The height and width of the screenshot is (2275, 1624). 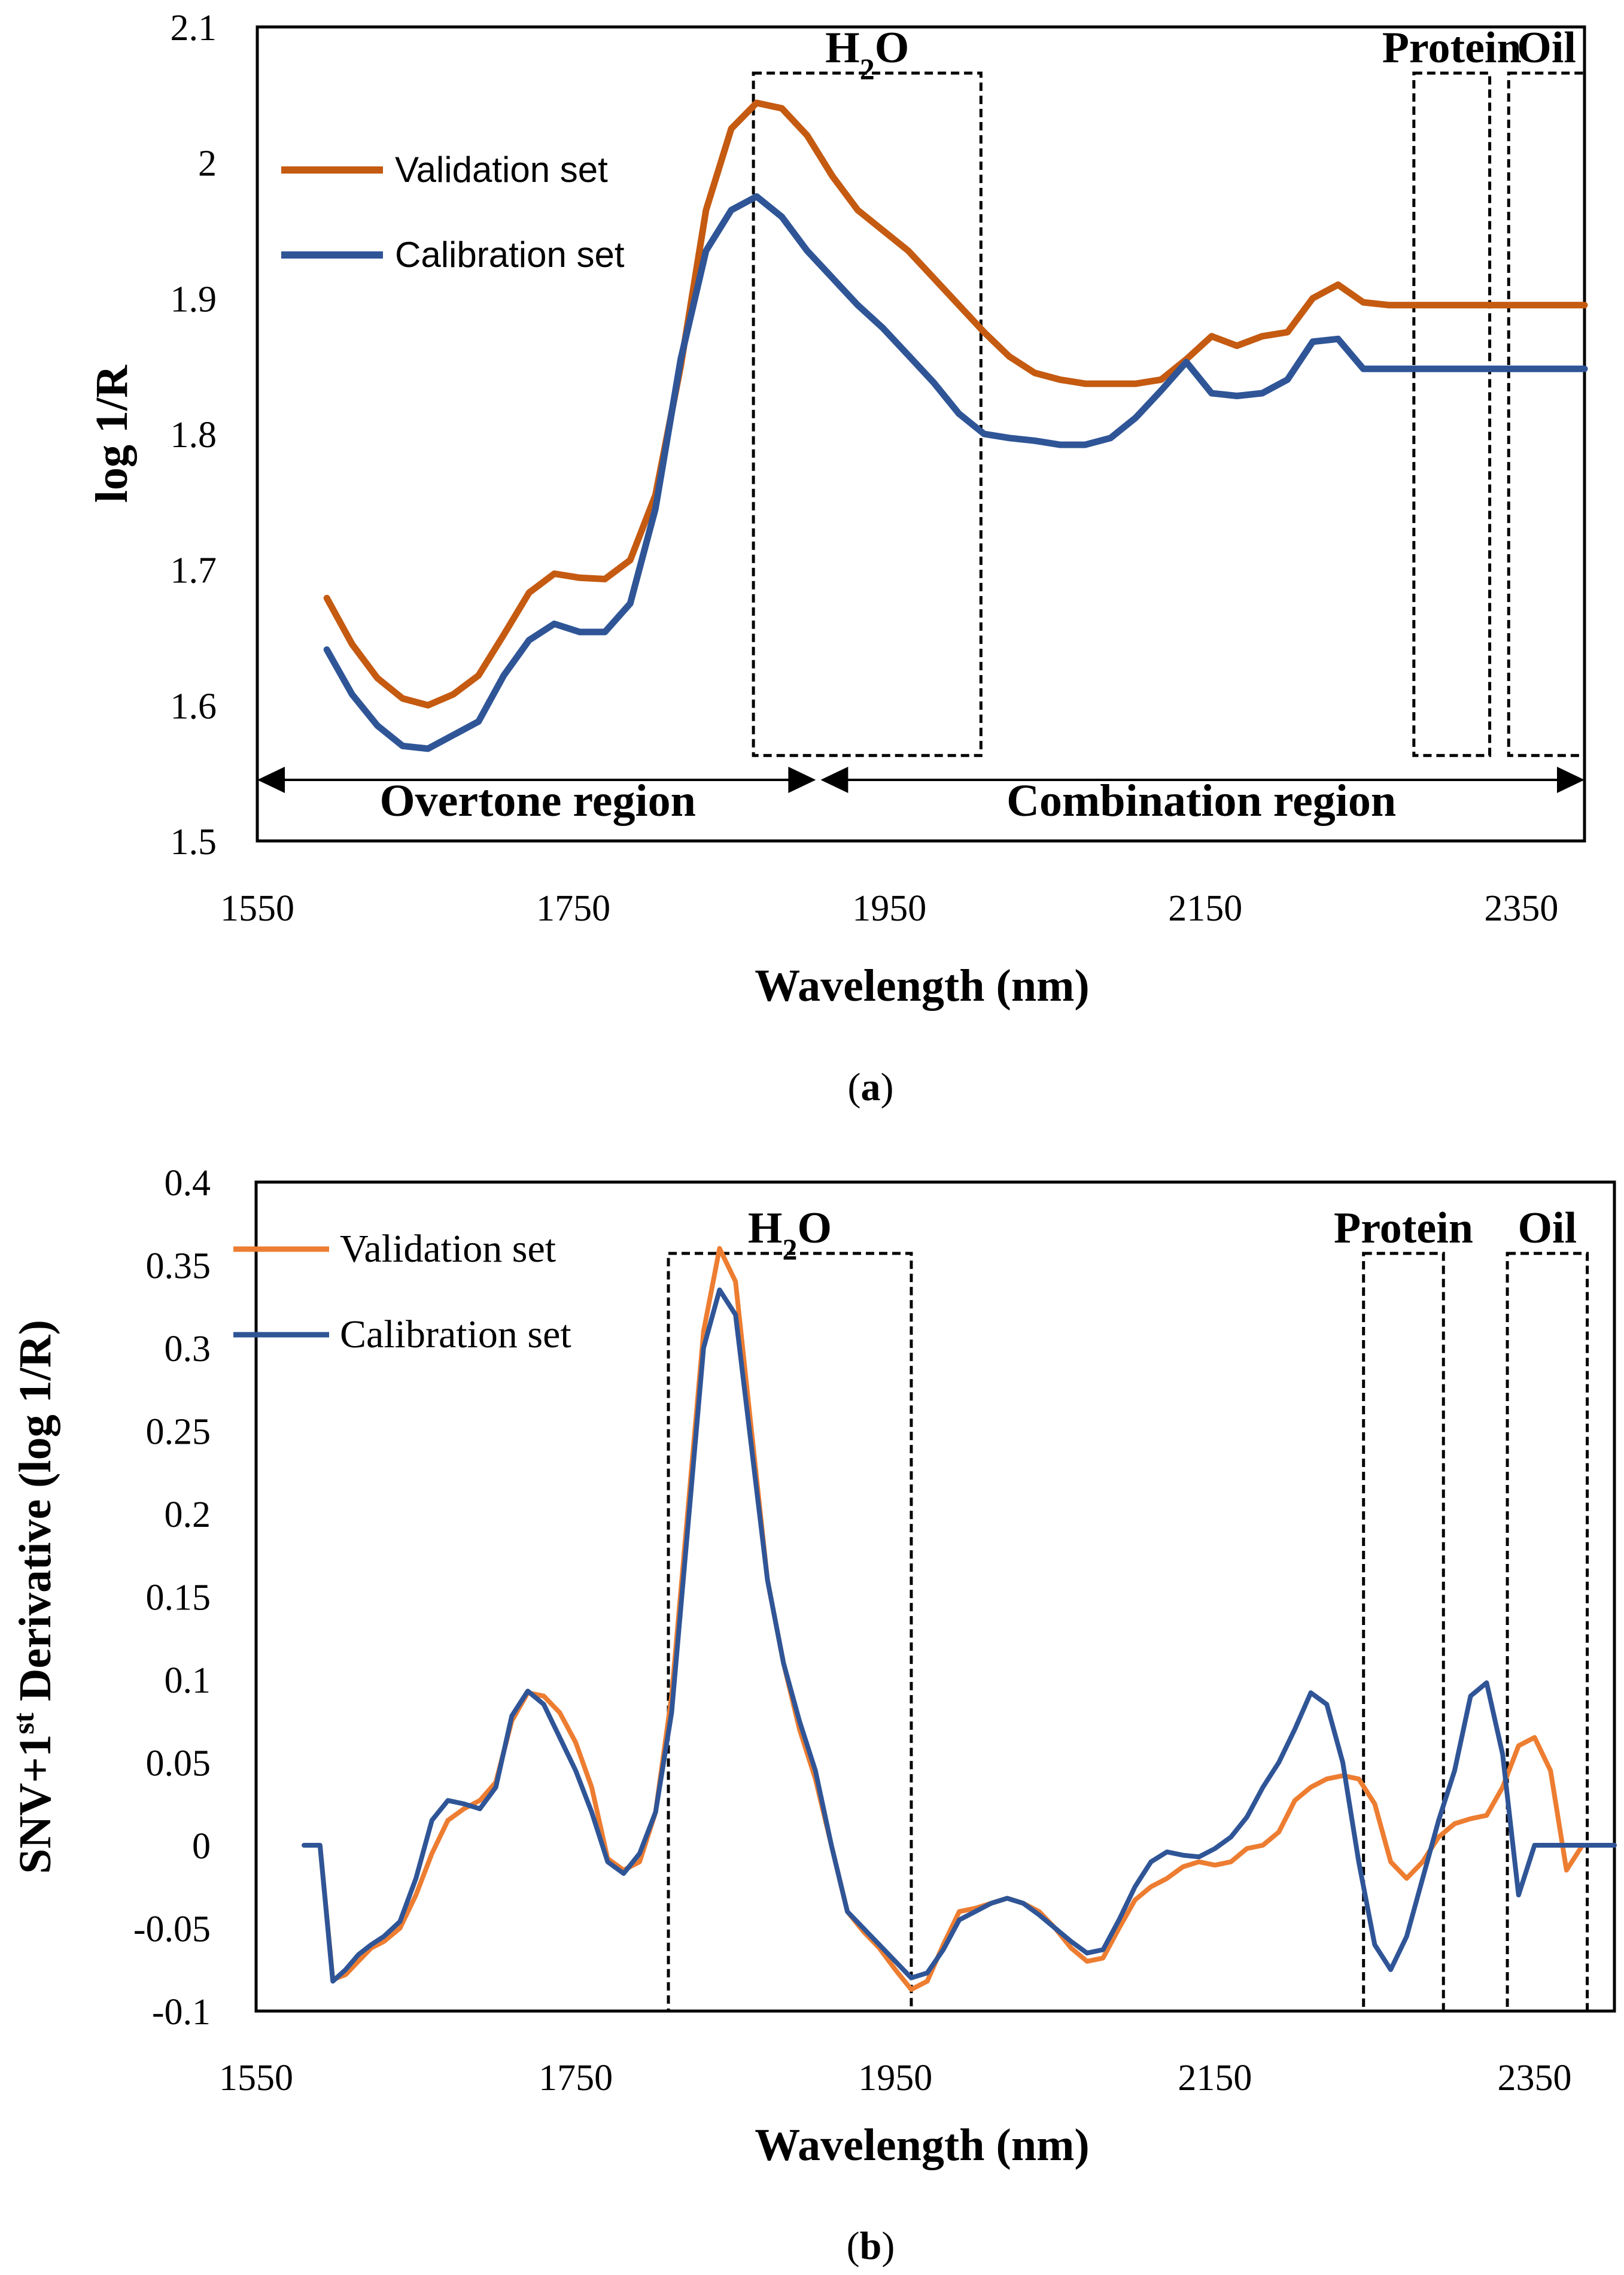 I want to click on panel-a-y-axis-title: log 1/R, so click(x=112, y=434).